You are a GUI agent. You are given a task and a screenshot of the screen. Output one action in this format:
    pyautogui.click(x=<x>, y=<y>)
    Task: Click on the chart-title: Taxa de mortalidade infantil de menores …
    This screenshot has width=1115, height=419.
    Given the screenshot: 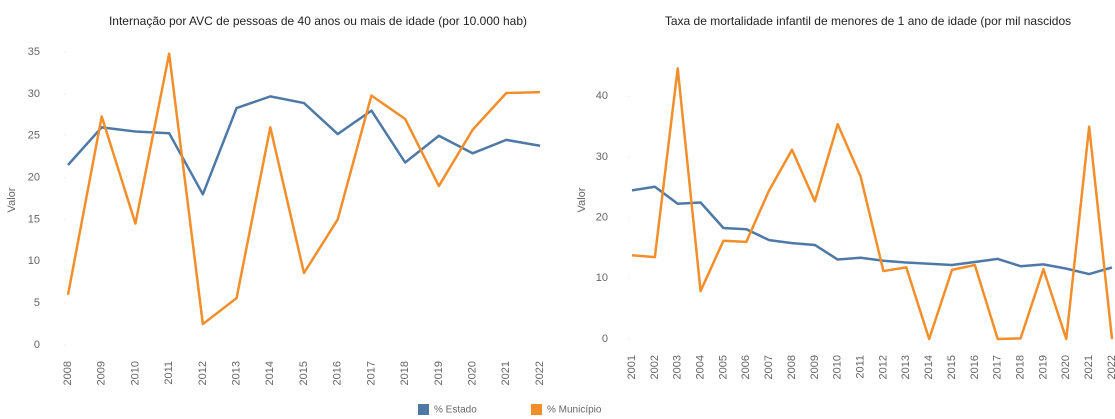 What is the action you would take?
    pyautogui.click(x=868, y=21)
    